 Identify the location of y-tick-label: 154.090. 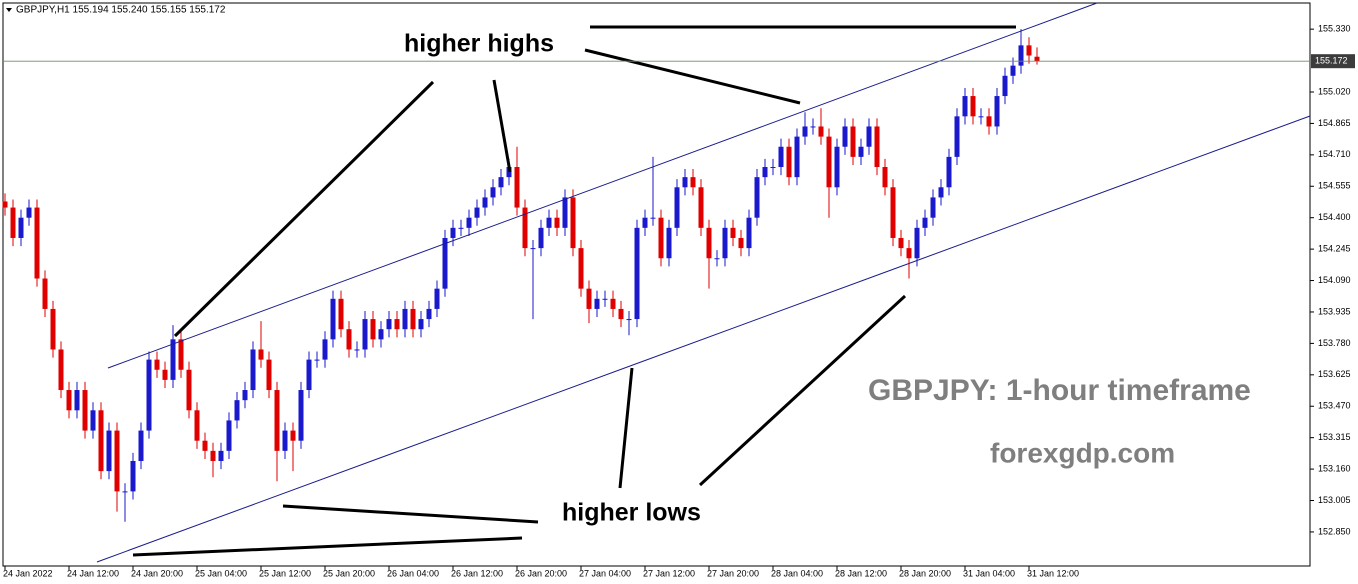
(1334, 280).